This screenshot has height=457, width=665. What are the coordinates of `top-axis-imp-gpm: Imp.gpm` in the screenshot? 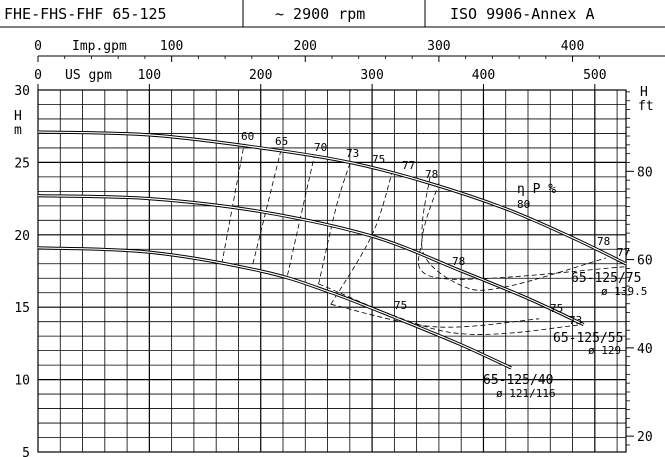 It's located at (351, 48).